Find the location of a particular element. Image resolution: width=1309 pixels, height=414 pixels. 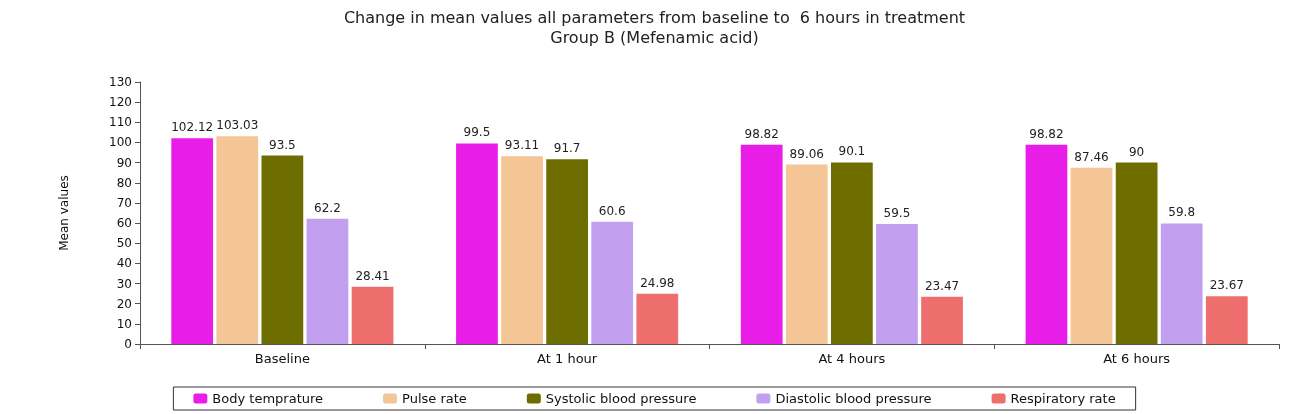

y-tick-label: 20 is located at coordinates (124, 303).